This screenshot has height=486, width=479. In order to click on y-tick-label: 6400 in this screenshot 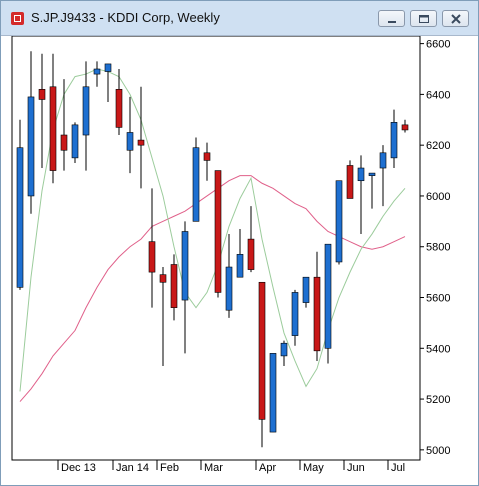, I will do `click(438, 95)`.